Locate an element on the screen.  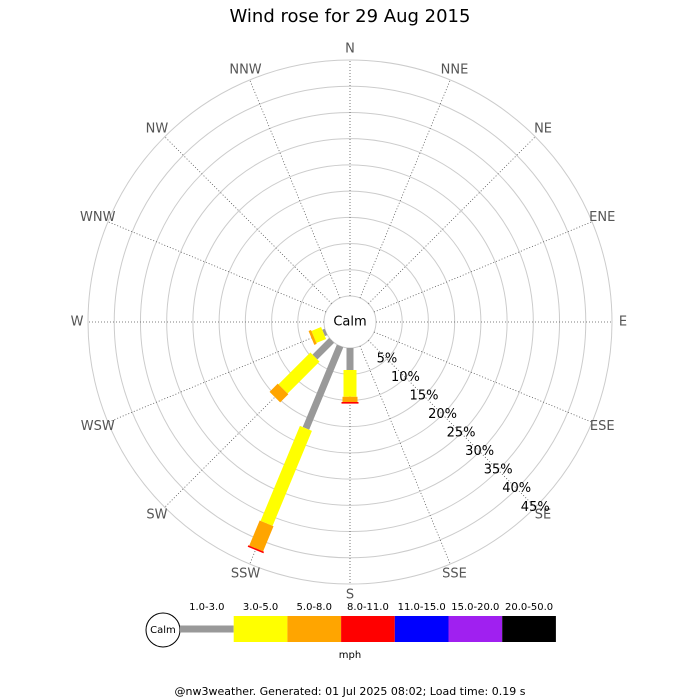
ring-label: 15% is located at coordinates (424, 396).